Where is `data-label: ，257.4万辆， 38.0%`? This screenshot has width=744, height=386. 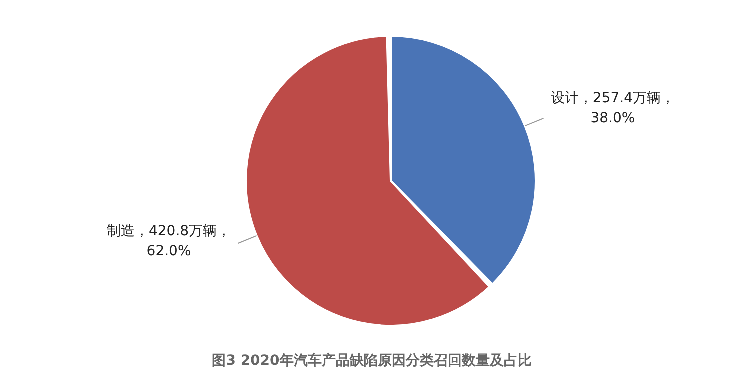 data-label: ，257.4万辆， 38.0% is located at coordinates (627, 108).